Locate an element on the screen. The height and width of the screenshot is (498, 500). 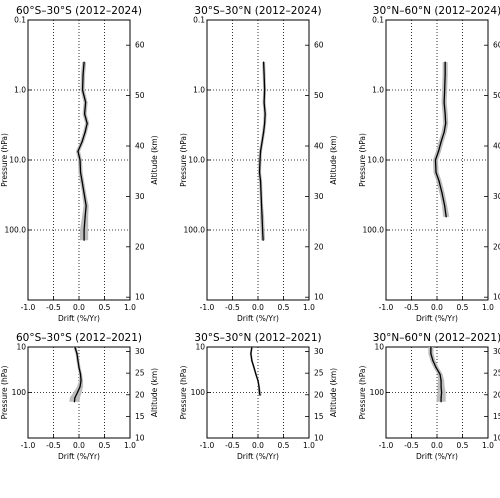
panel-title: 30°S–30°N (2012–2021) is located at coordinates (257, 338).